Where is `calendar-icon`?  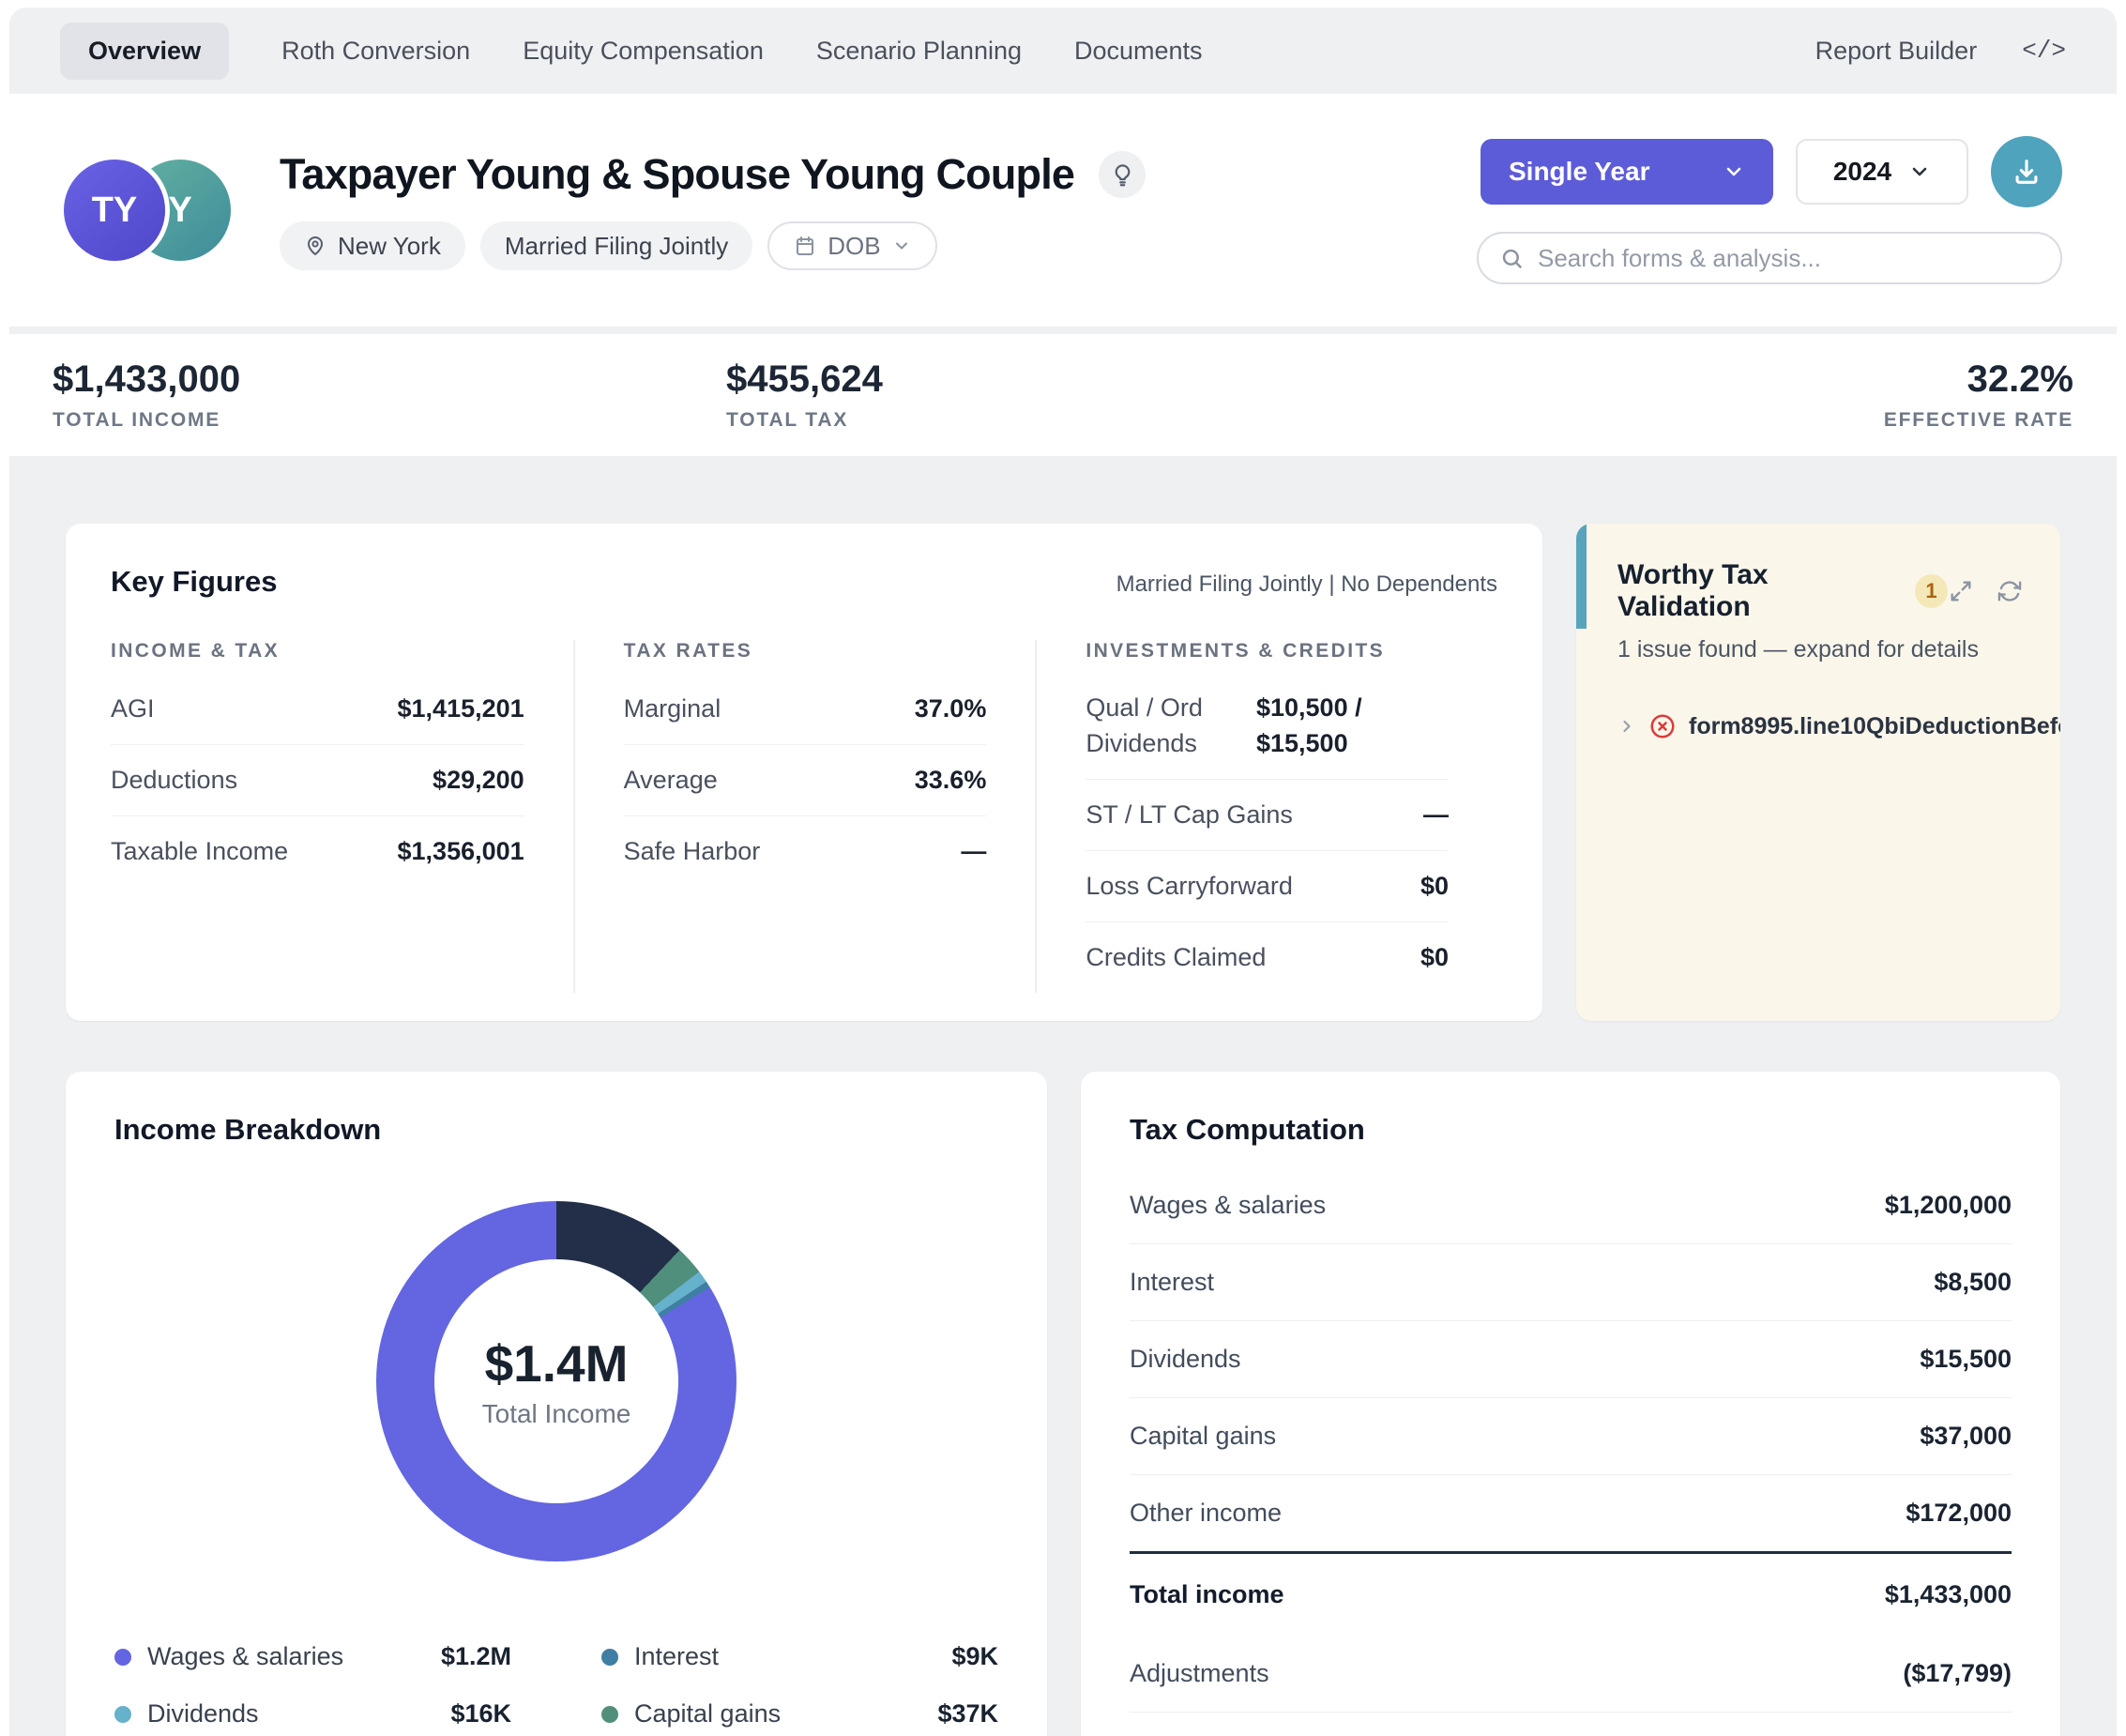
calendar-icon is located at coordinates (805, 246).